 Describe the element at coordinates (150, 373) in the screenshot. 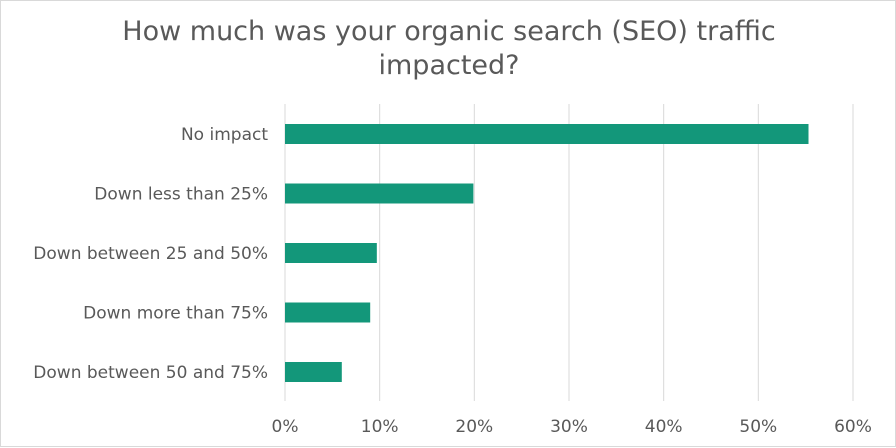

I see `category-label-5: Down between 50 and 75%` at that location.